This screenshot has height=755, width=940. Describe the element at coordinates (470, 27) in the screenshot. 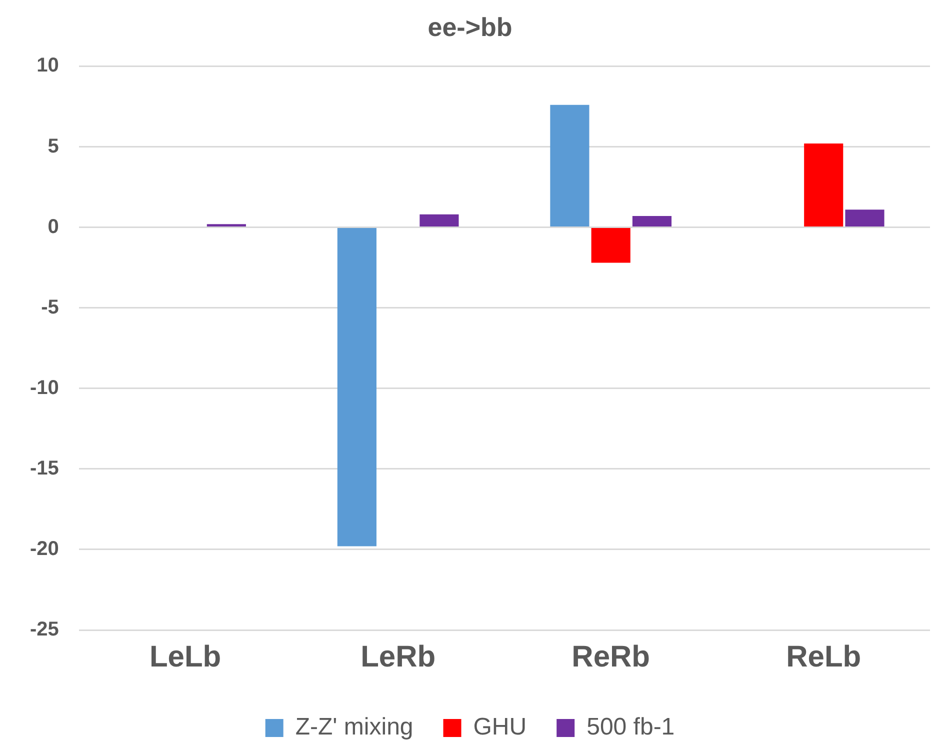

I see `chart-title: ee->bb` at that location.